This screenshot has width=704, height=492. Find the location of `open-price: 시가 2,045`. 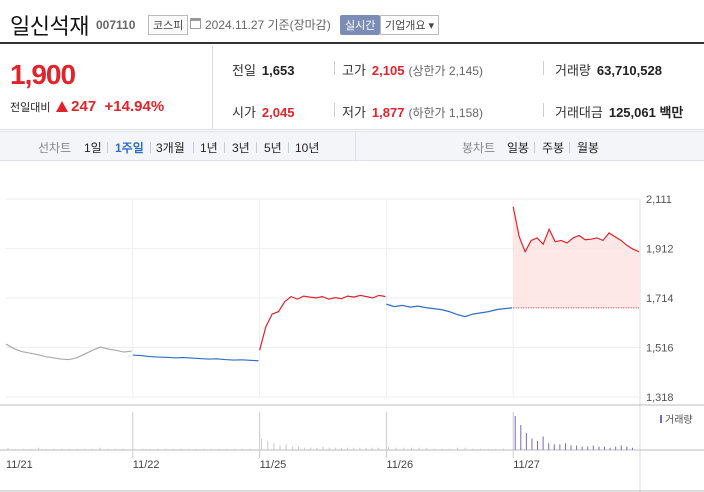

open-price: 시가 2,045 is located at coordinates (263, 111).